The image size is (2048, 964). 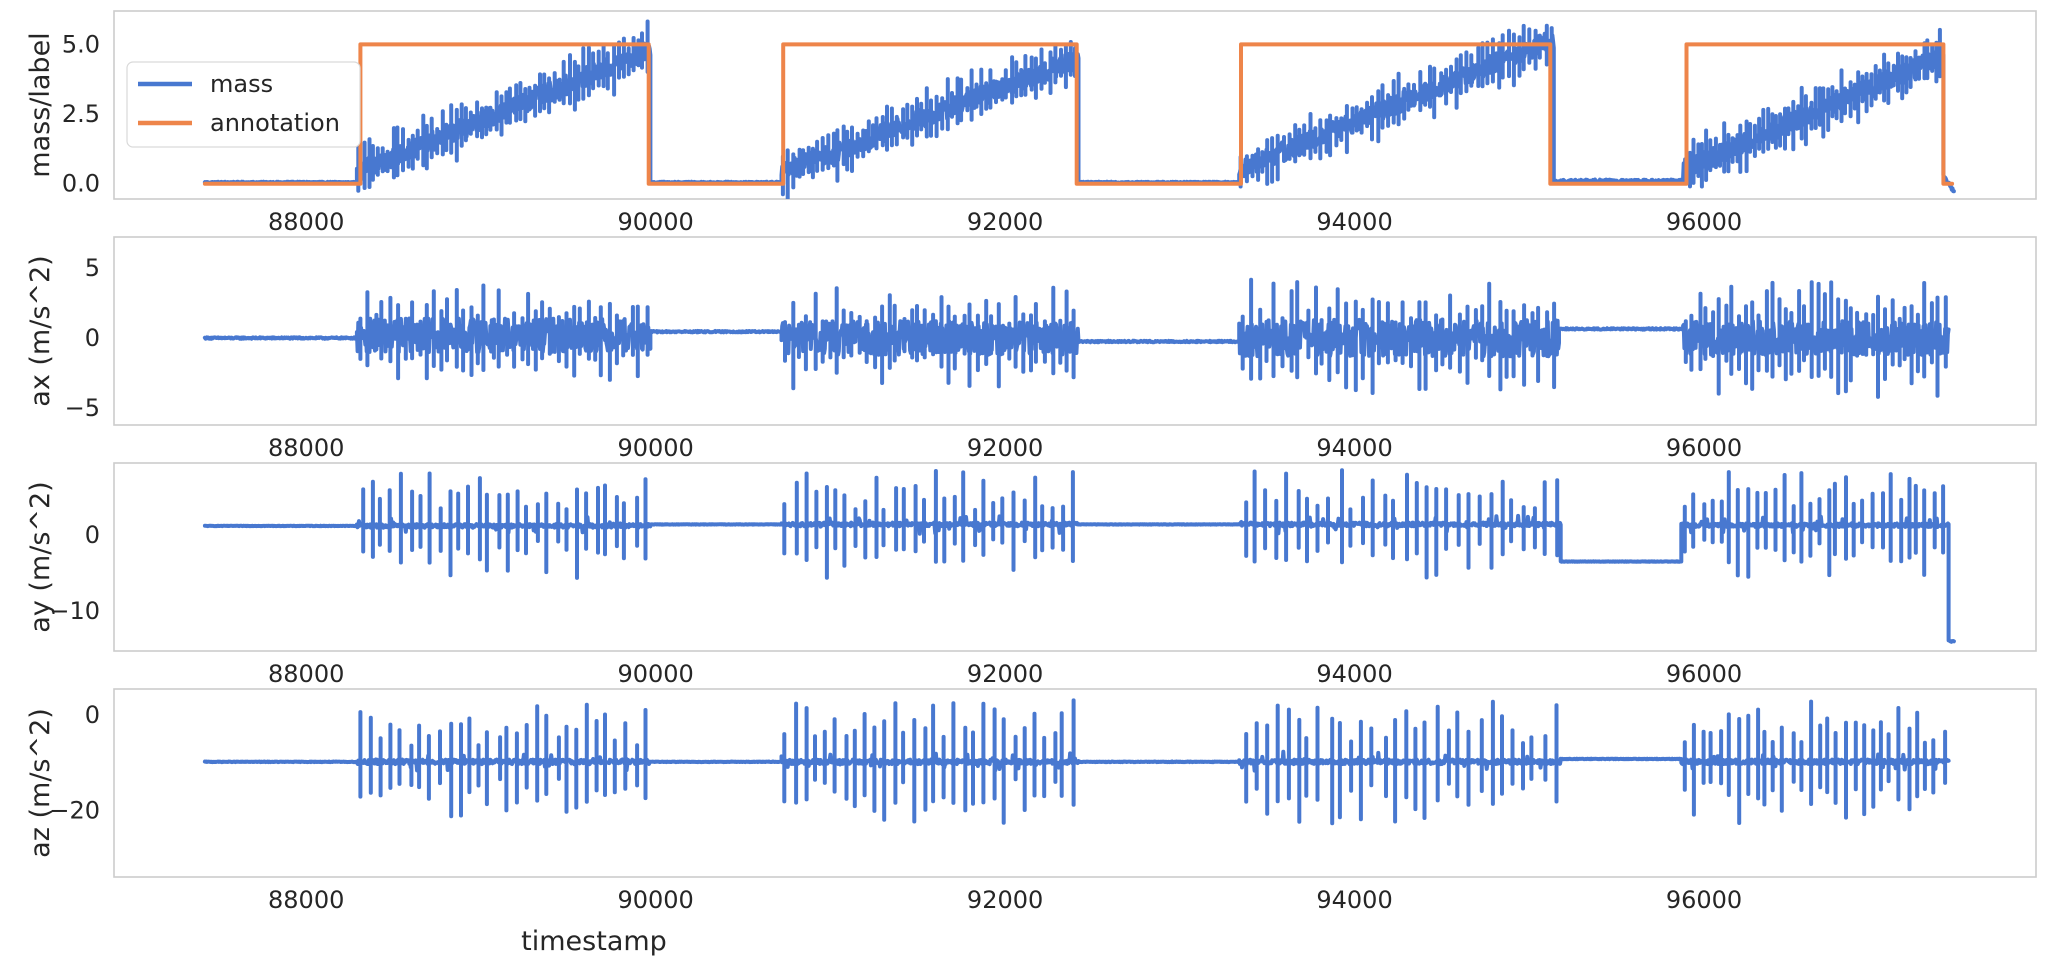 I want to click on y-tick-label: −10, so click(x=74, y=611).